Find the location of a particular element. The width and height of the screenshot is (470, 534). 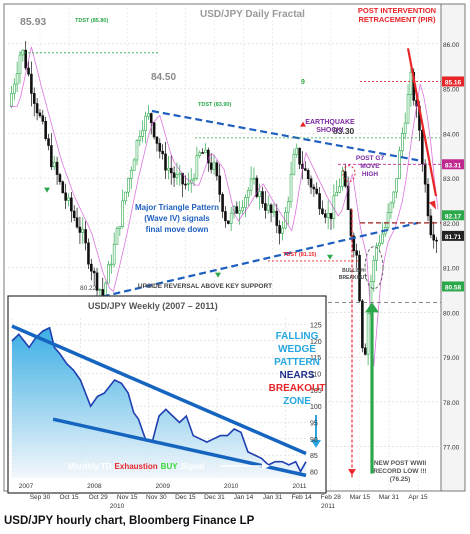

label-pir: POST INTERVENTION is located at coordinates (397, 10).